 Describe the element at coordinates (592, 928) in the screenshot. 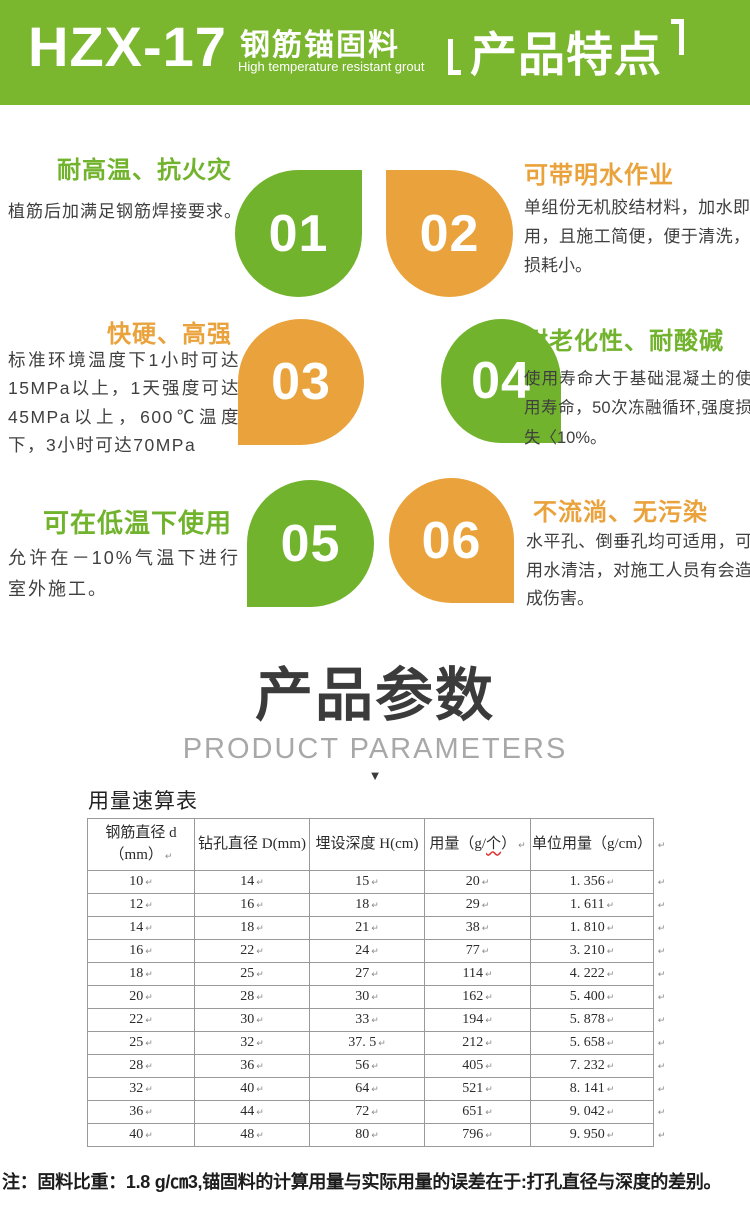

I see `table-cell: 1. 810 ↵` at that location.